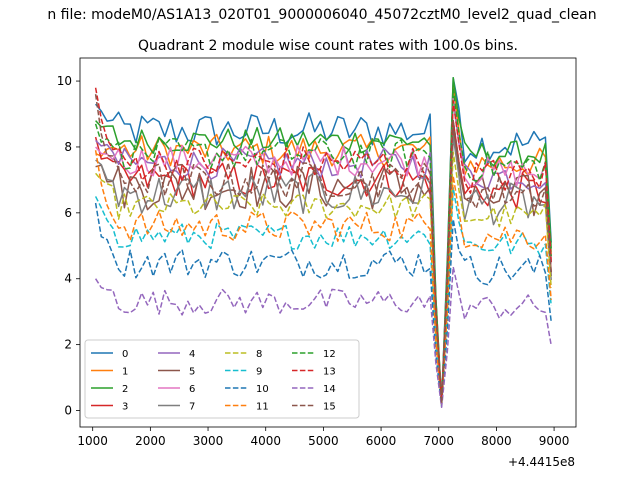 The height and width of the screenshot is (480, 640). Describe the element at coordinates (192, 354) in the screenshot. I see `legend-label-4: 4` at that location.